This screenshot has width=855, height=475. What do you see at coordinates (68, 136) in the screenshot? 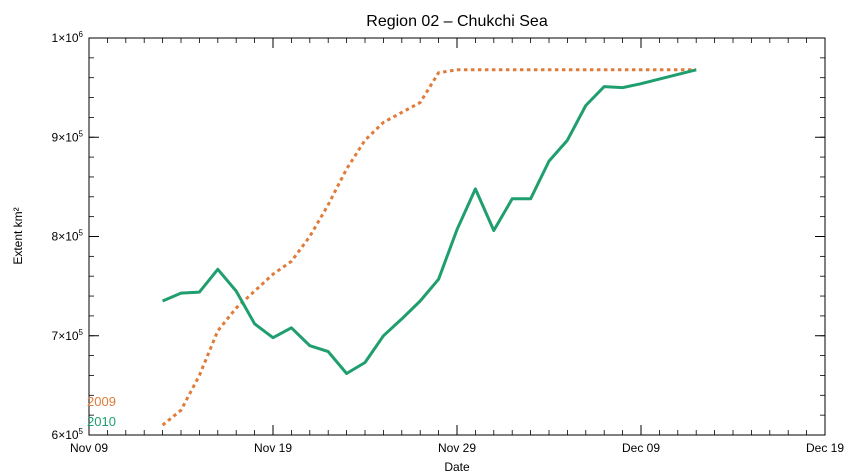
I see `y-tick-label: 9×10⁵` at bounding box center [68, 136].